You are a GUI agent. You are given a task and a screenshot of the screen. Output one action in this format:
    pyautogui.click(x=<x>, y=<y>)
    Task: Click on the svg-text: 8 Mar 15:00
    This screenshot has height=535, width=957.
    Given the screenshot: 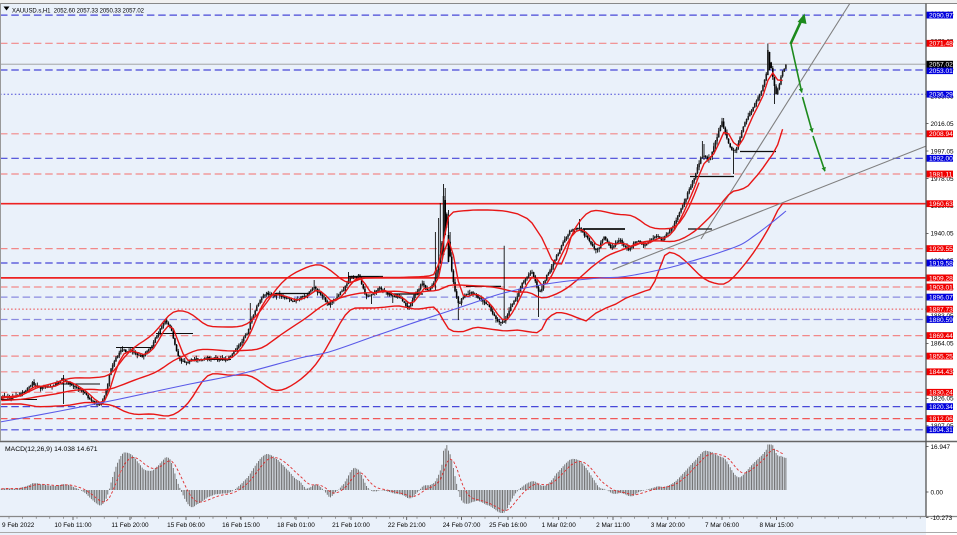 What is the action you would take?
    pyautogui.click(x=776, y=525)
    